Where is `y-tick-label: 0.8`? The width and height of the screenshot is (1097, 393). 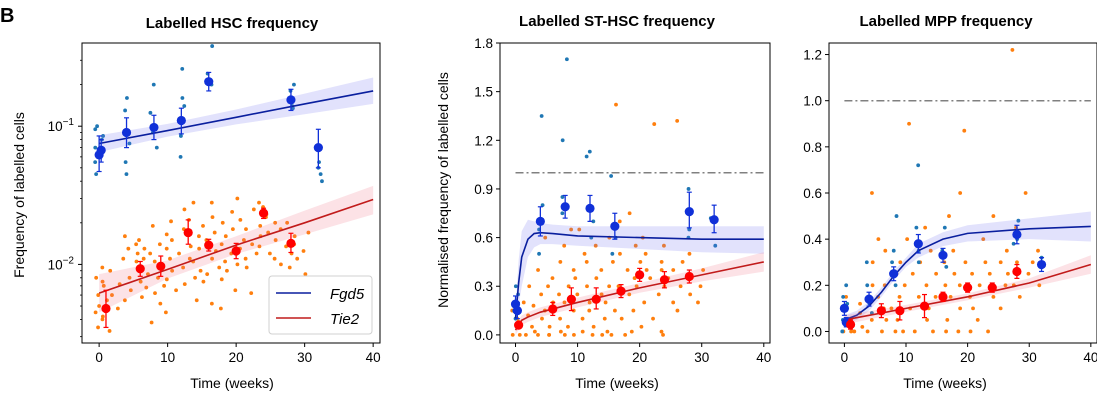
y-tick-label: 0.8 is located at coordinates (812, 147).